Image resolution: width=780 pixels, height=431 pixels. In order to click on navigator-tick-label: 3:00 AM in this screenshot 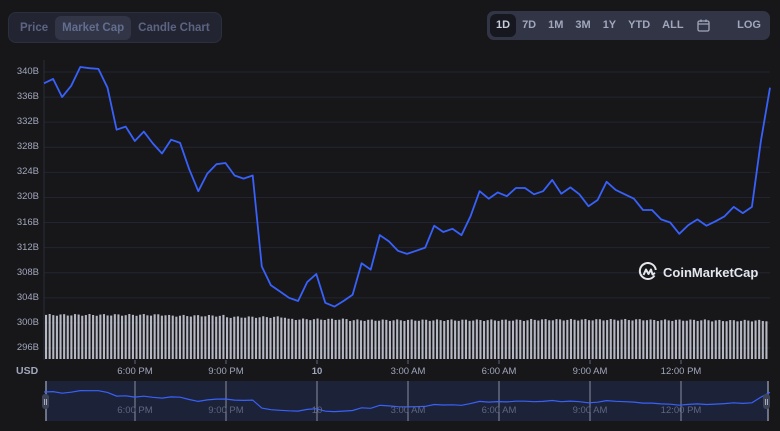, I will do `click(408, 410)`.